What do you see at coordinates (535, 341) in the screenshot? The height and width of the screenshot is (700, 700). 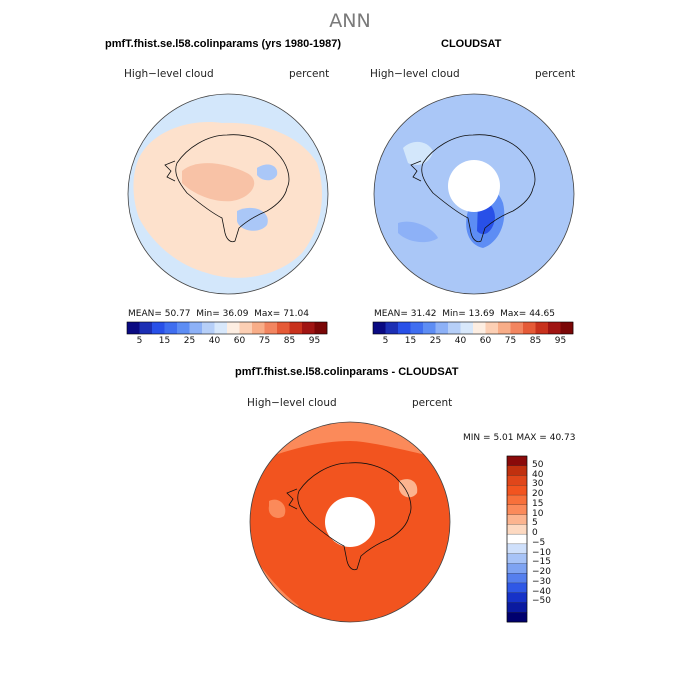 I see `panel2-colorbar-tick-label: 85` at bounding box center [535, 341].